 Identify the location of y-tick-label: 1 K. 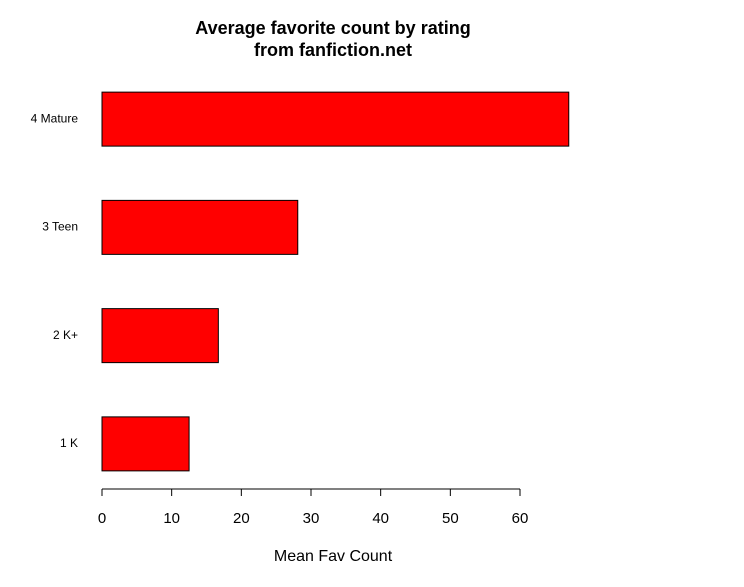
(69, 443).